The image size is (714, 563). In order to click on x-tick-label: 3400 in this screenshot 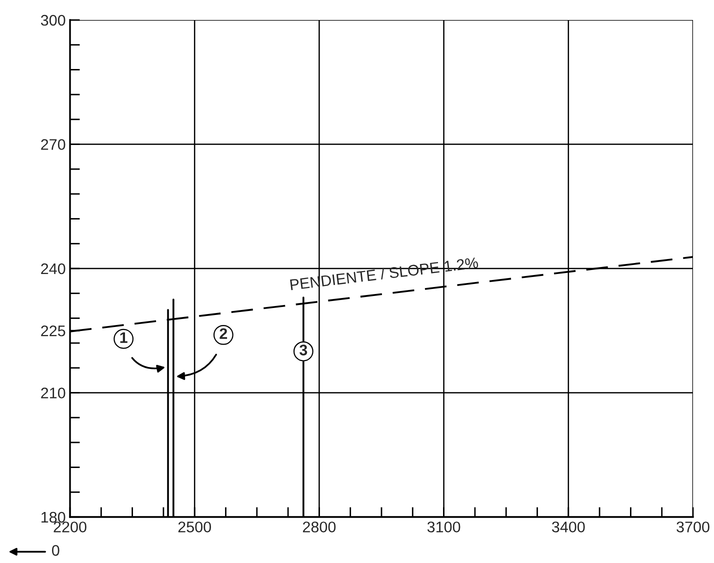, I will do `click(568, 527)`.